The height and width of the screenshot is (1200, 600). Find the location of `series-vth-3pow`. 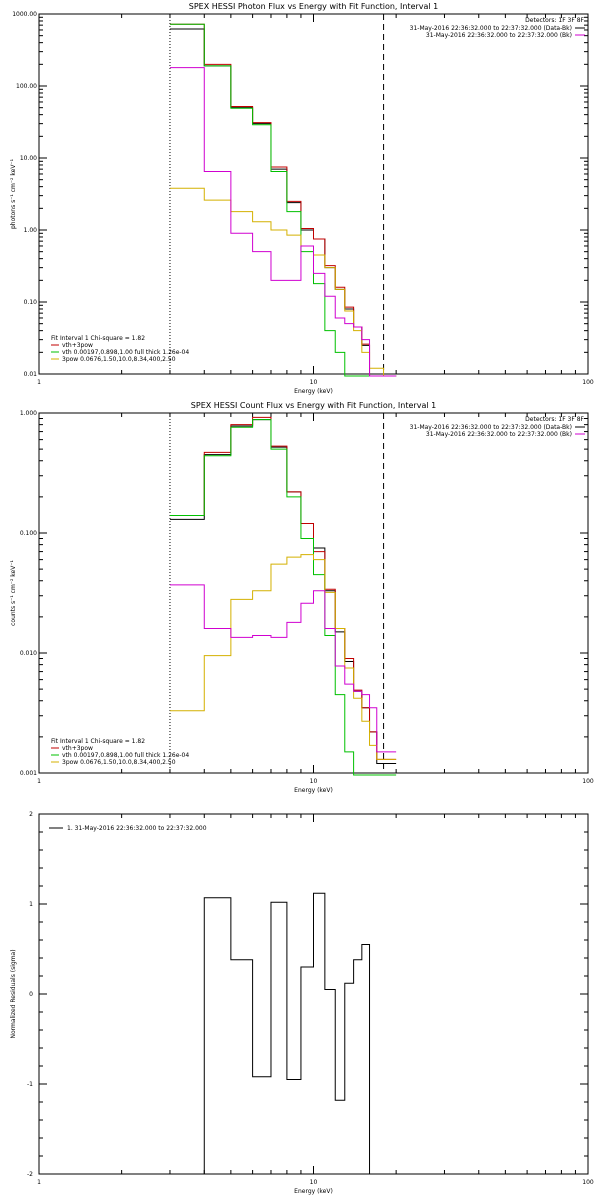

series-vth-3pow is located at coordinates (283, 200).